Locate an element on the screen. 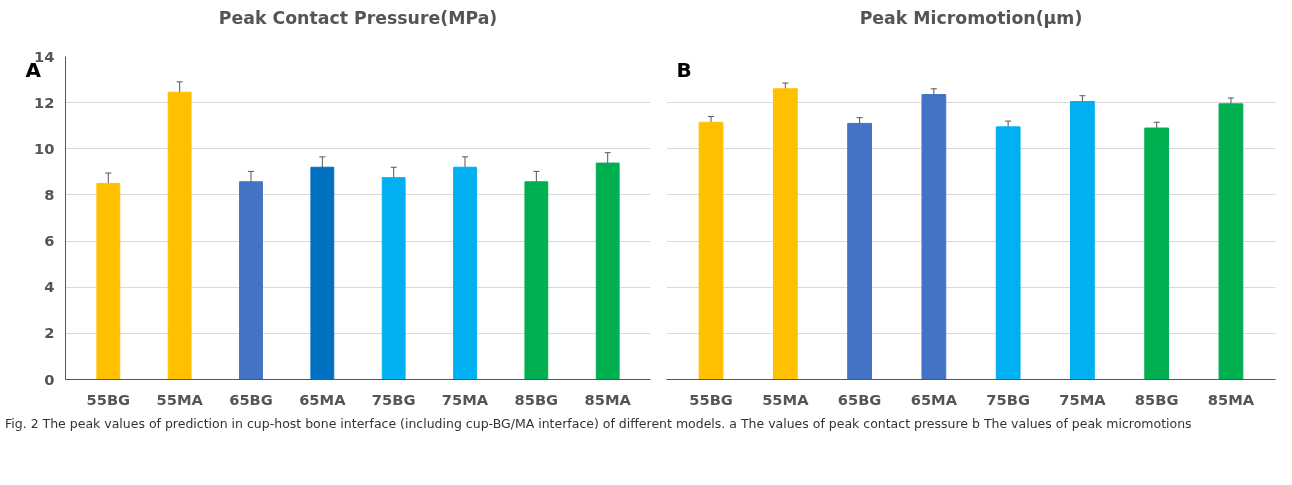 The image size is (1292, 485). y-tick-label: 0 is located at coordinates (49, 379).